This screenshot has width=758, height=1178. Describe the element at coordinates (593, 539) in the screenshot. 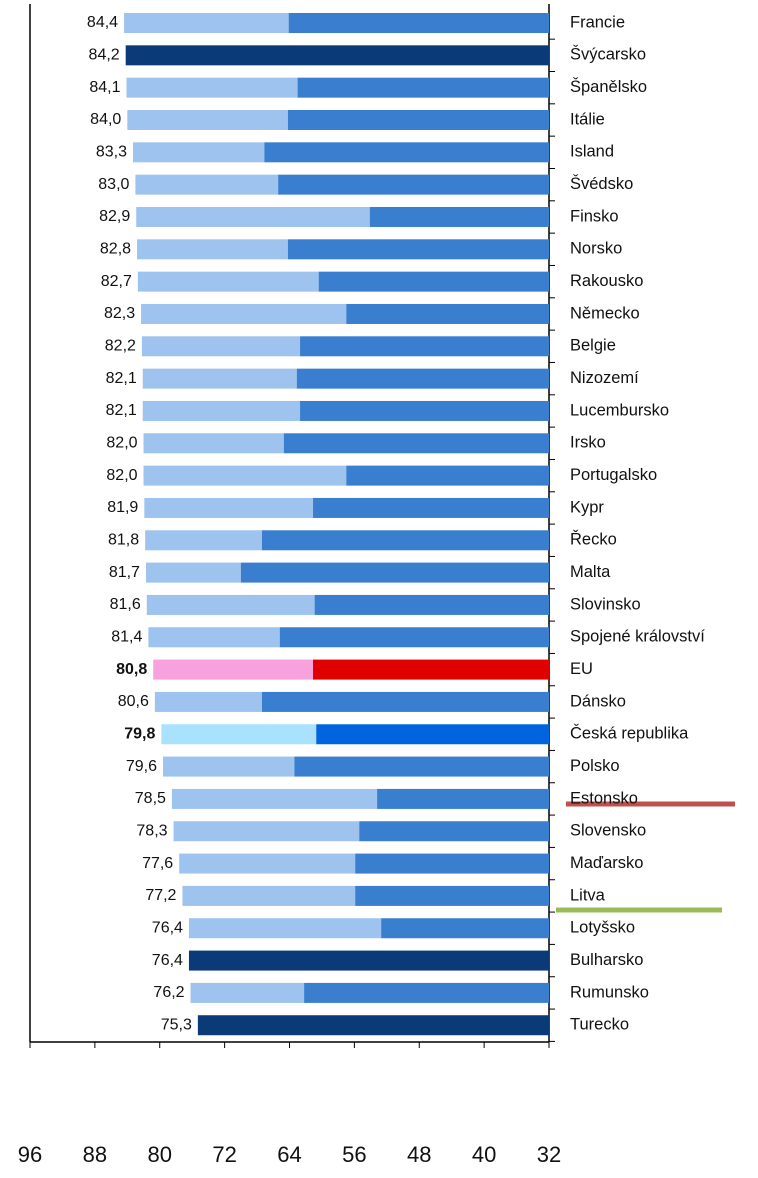

I see `category-label: Řecko` at that location.